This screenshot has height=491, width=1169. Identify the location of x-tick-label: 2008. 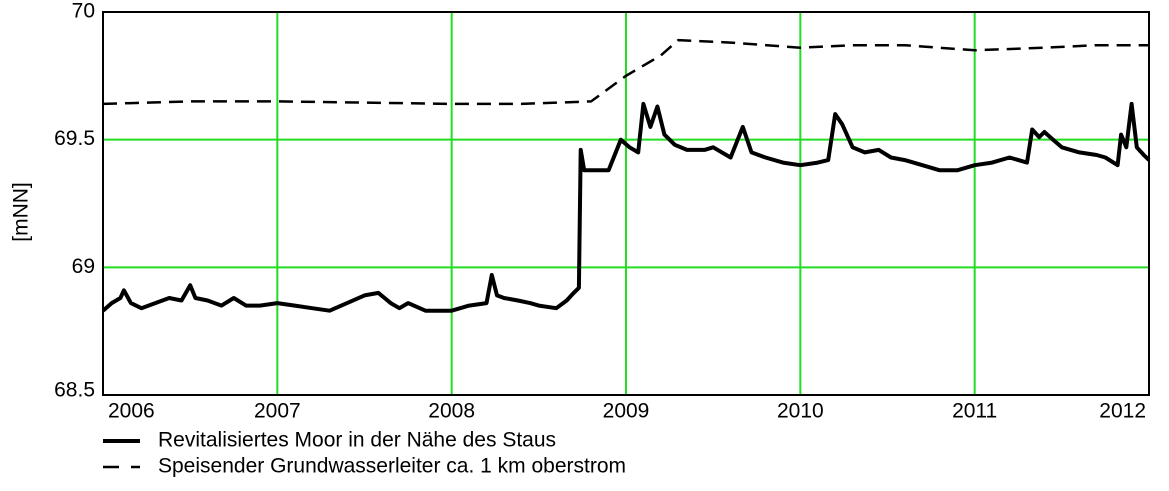
(451, 411).